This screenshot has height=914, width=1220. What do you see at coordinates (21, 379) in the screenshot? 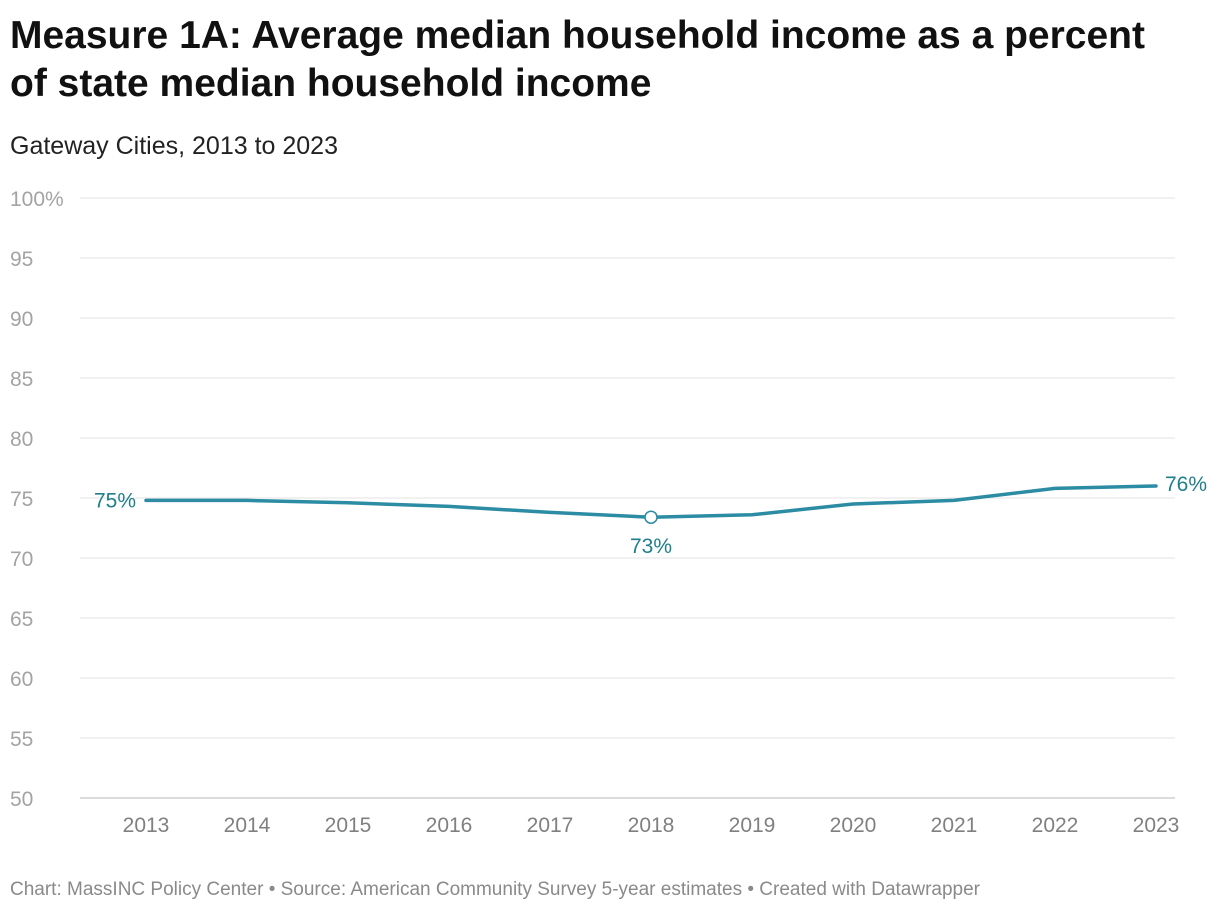
I see `y-tick-label: 85` at bounding box center [21, 379].